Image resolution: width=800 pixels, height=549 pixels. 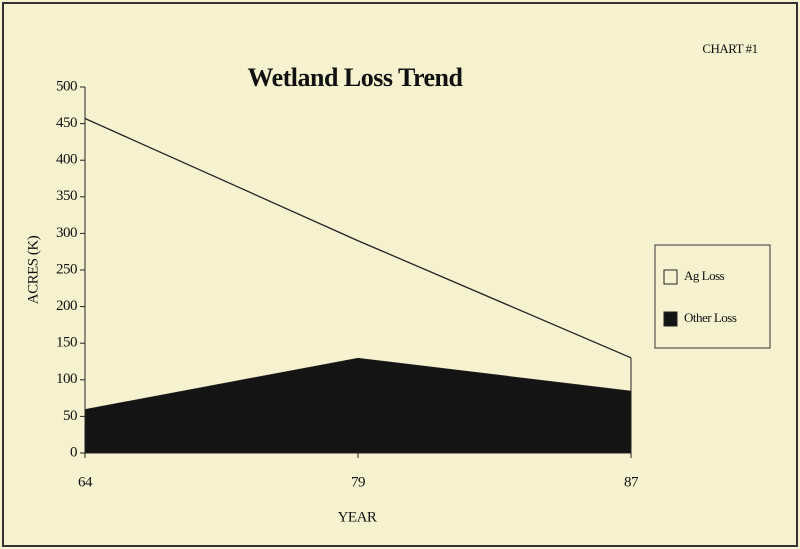 What do you see at coordinates (358, 405) in the screenshot?
I see `area` at bounding box center [358, 405].